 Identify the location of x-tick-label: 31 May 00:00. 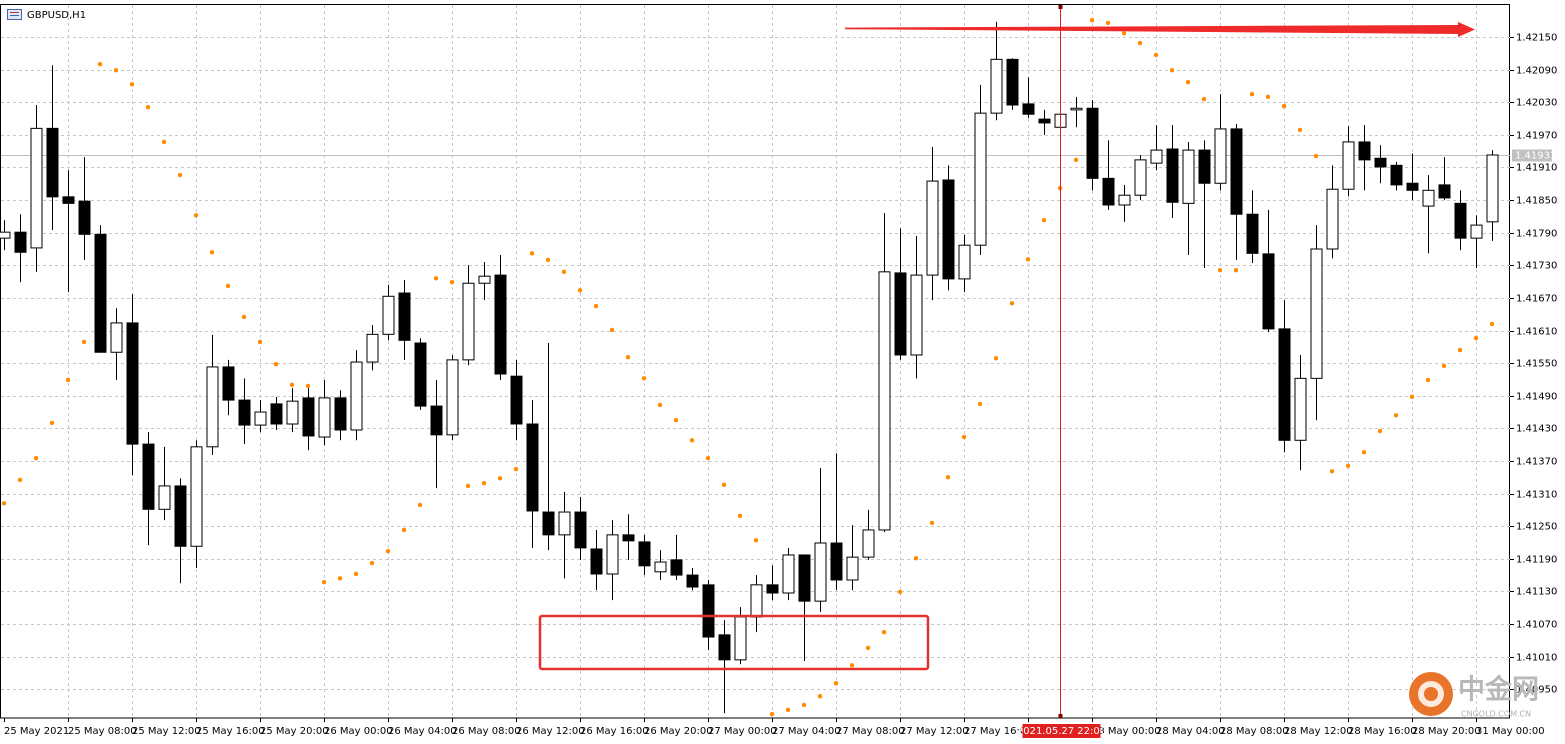
(1510, 731).